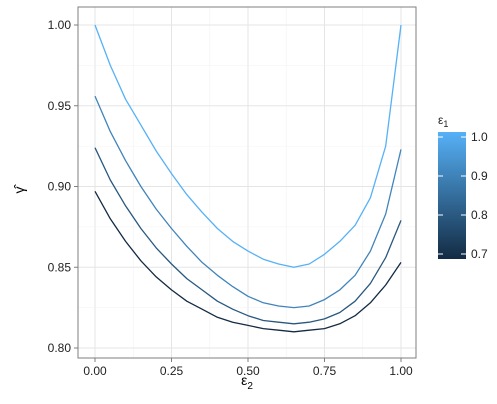 The image size is (497, 404). I want to click on y-axis: 0.80 0.85 0.90 0.95 1.00, so click(63, 186).